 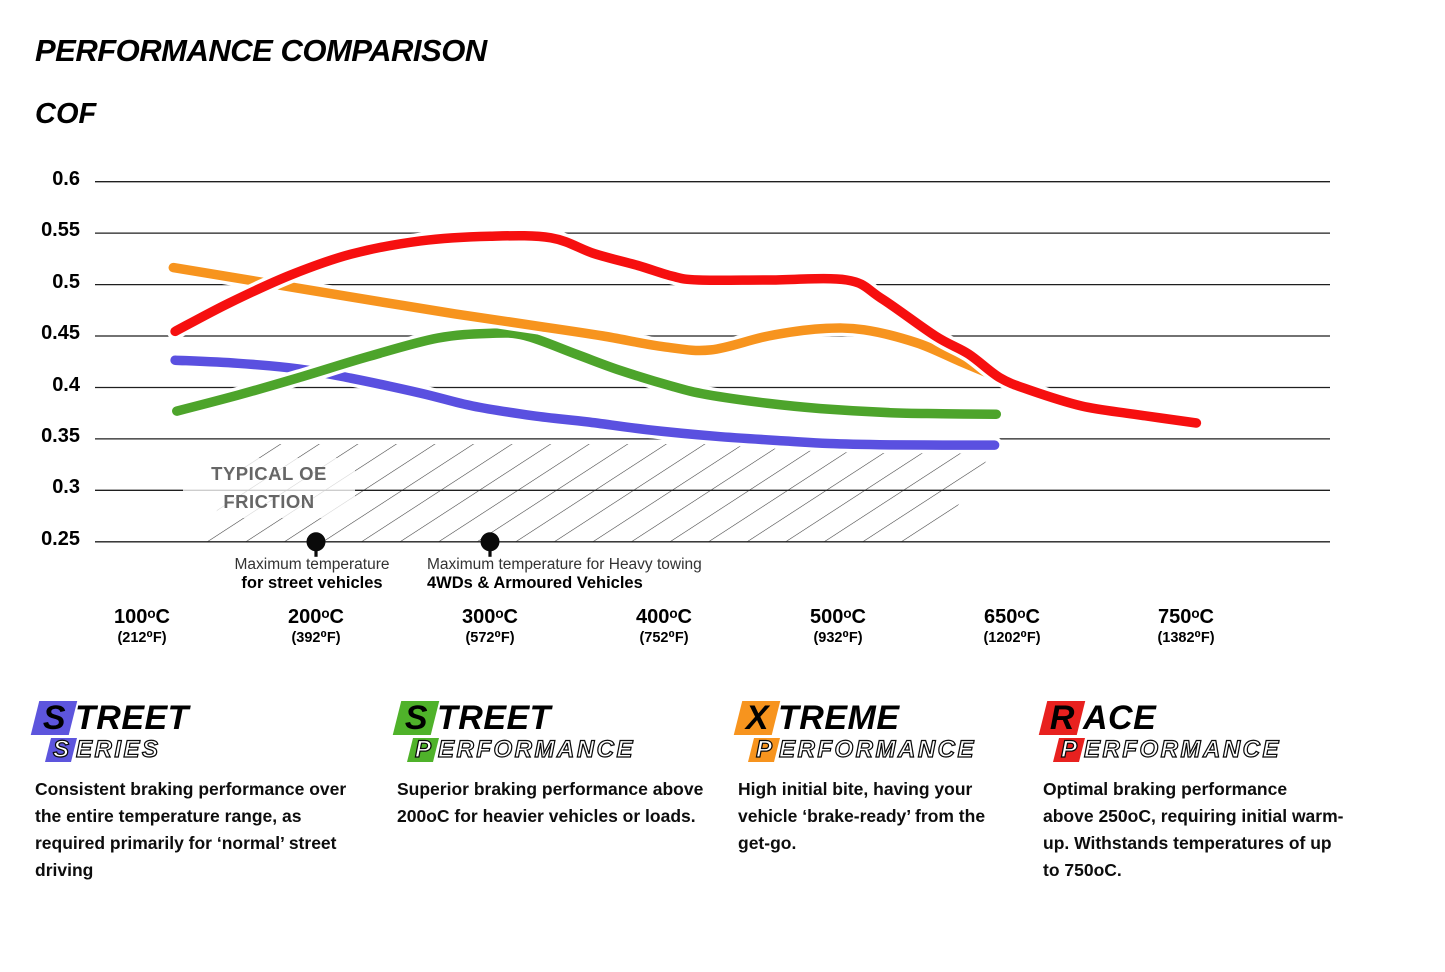 I want to click on brand-logo-race-performance: R ACE P ERFORMANCE, so click(x=1191, y=731).